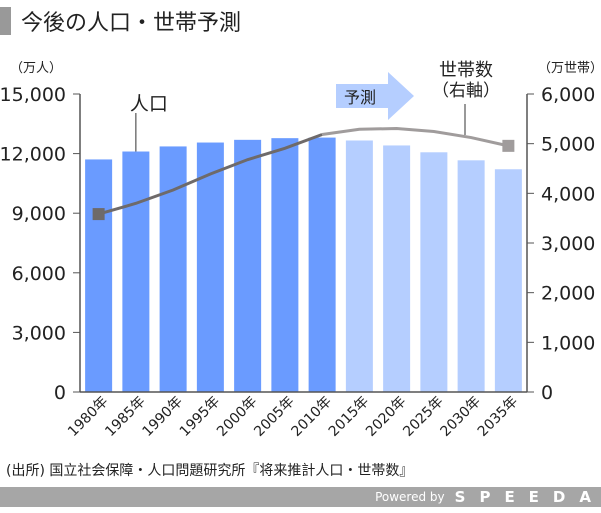 The width and height of the screenshot is (601, 513). Describe the element at coordinates (312, 417) in the screenshot. I see `x-tick-label: 2010年` at that location.